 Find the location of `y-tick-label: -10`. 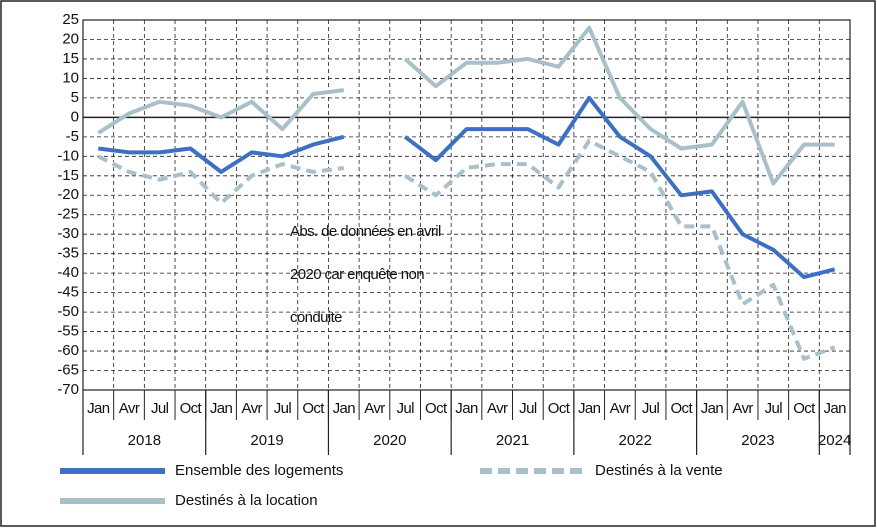

y-tick-label: -10 is located at coordinates (68, 155).